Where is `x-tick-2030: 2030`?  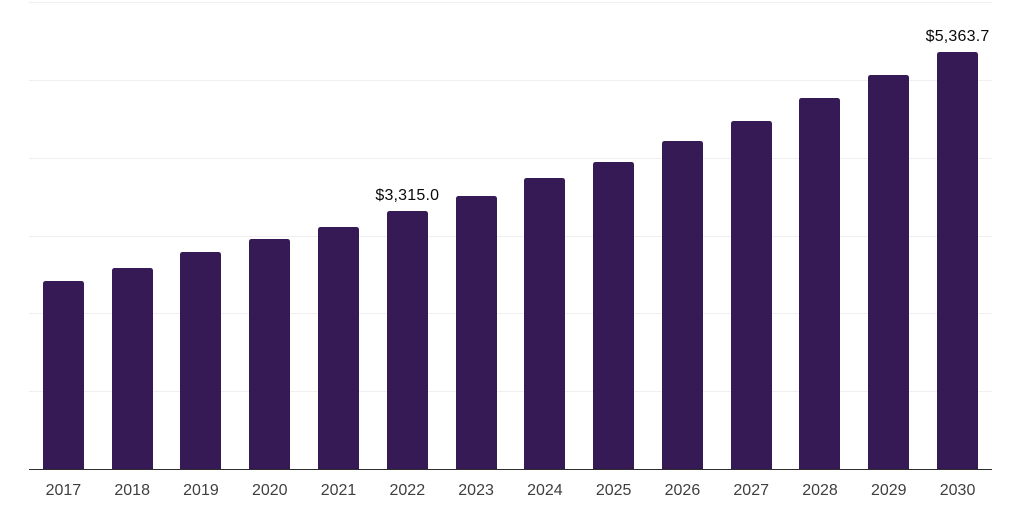
x-tick-2030: 2030 is located at coordinates (957, 490).